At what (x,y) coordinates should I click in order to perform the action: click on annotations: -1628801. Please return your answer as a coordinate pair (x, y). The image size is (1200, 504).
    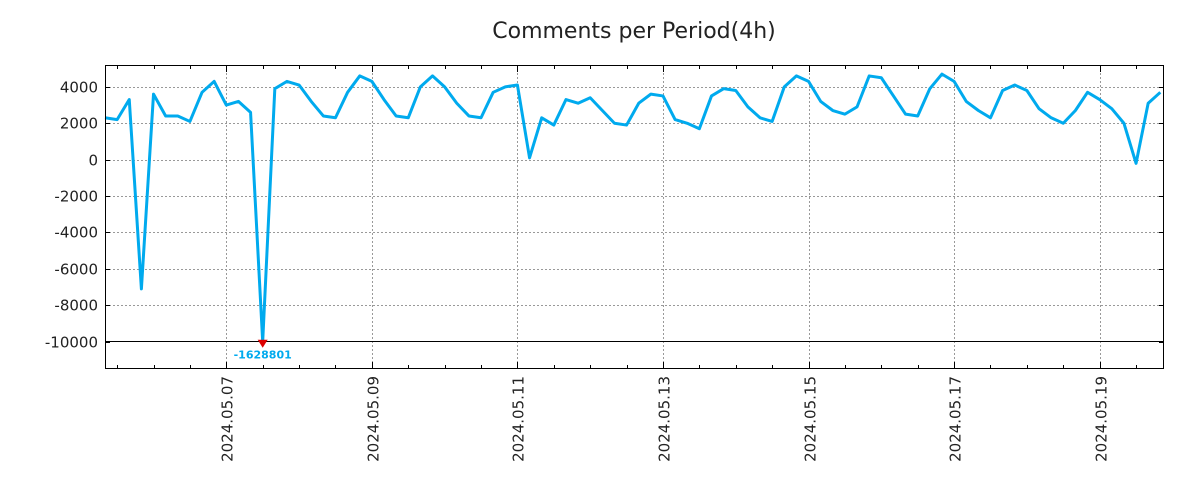
    Looking at the image, I should click on (263, 351).